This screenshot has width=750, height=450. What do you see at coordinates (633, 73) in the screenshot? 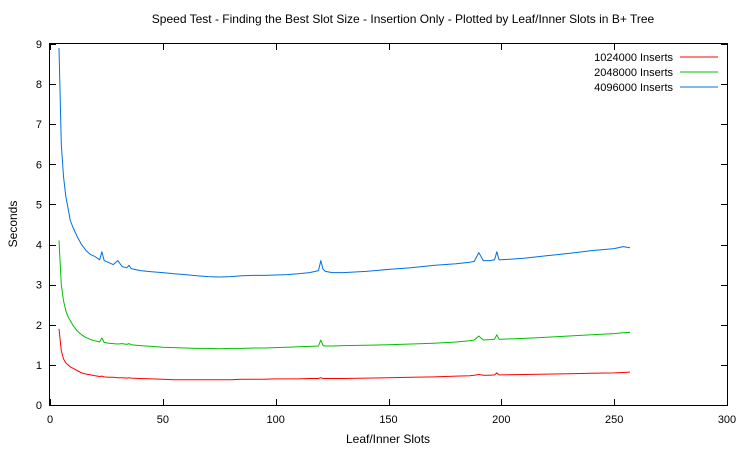
I see `legend-label: 2048000 Inserts` at bounding box center [633, 73].